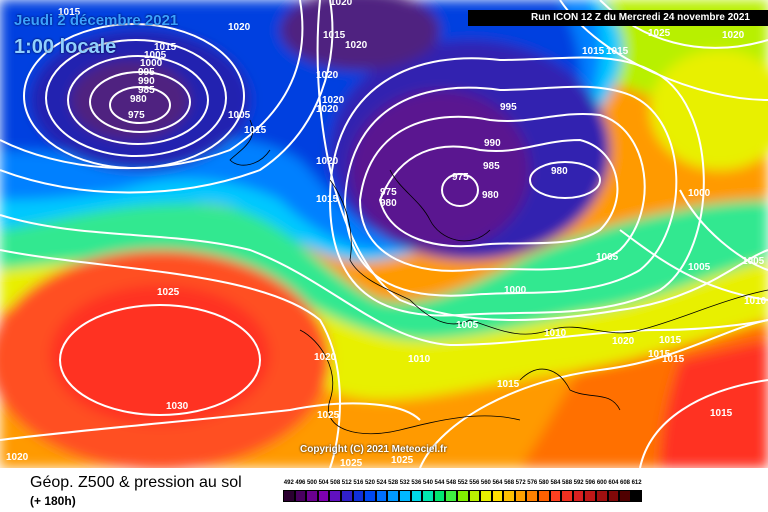  Describe the element at coordinates (404, 483) in the screenshot. I see `scale-label: 532` at that location.